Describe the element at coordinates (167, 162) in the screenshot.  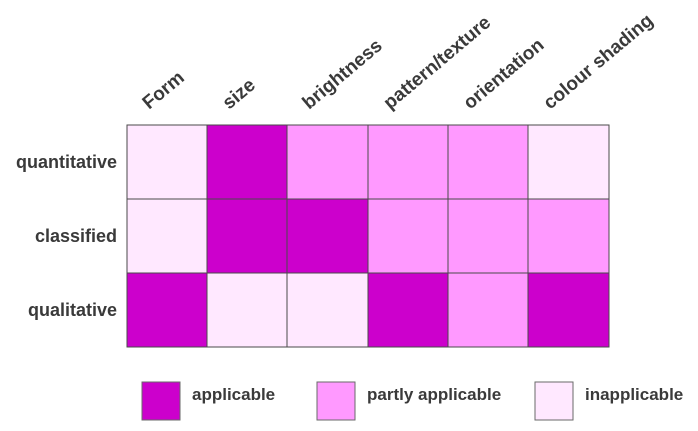
I see `cell-quantitative-form` at that location.